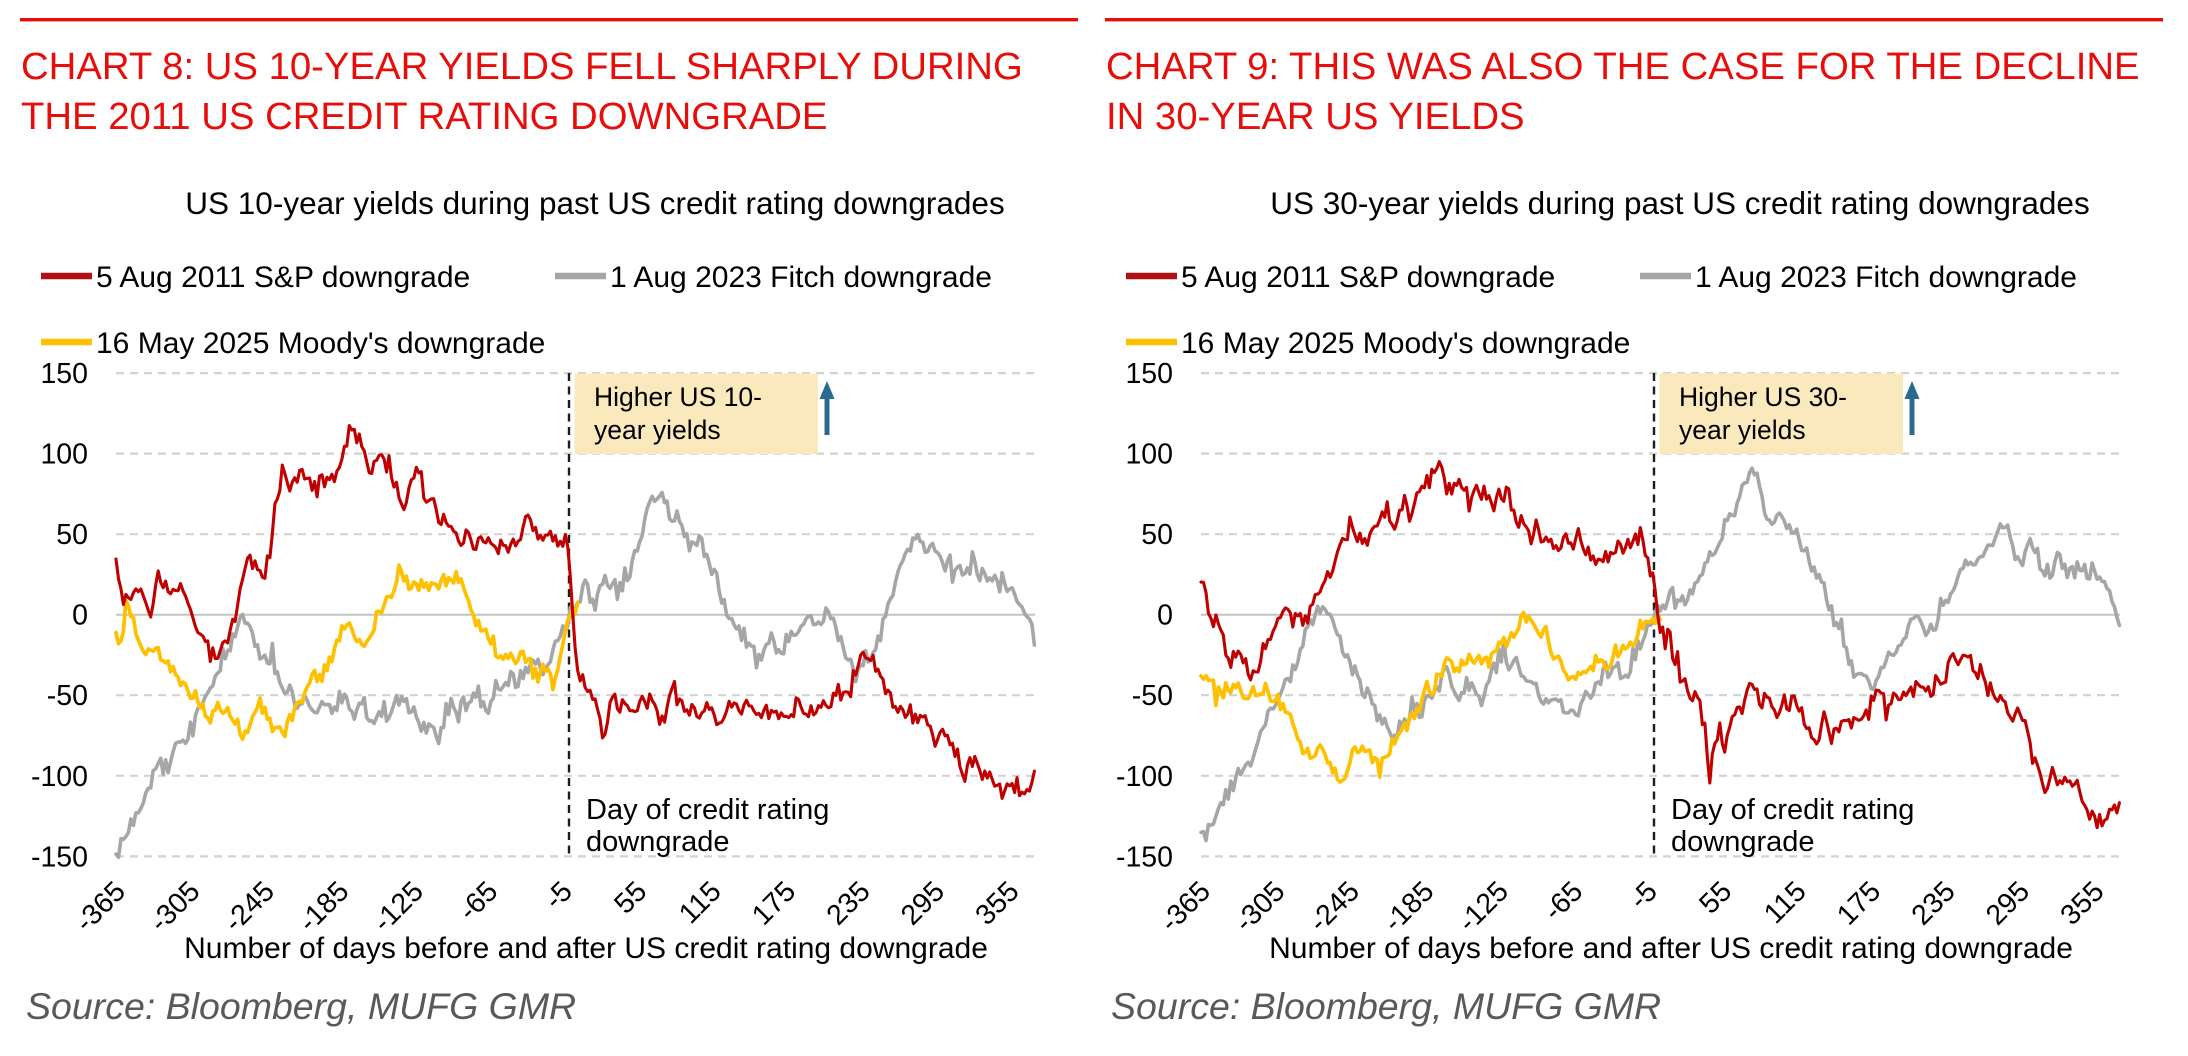 The width and height of the screenshot is (2188, 1056). Describe the element at coordinates (1315, 116) in the screenshot. I see `svg-text: IN 30-YEAR US YIELDS` at that location.